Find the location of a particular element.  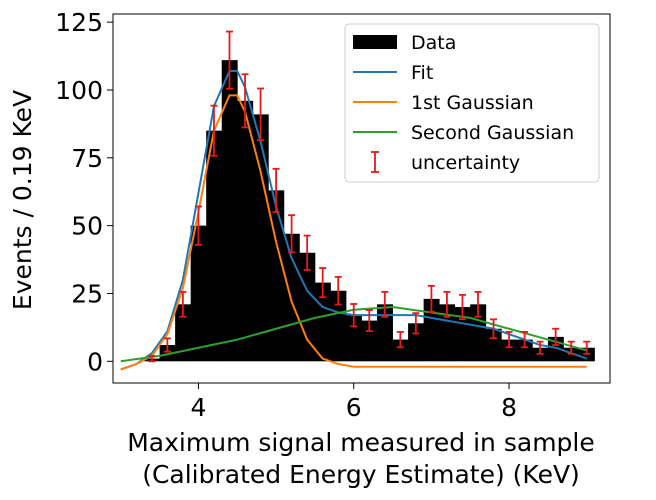

y-axis-ticks: 0 25 50 75 100 125 is located at coordinates (84, 192).